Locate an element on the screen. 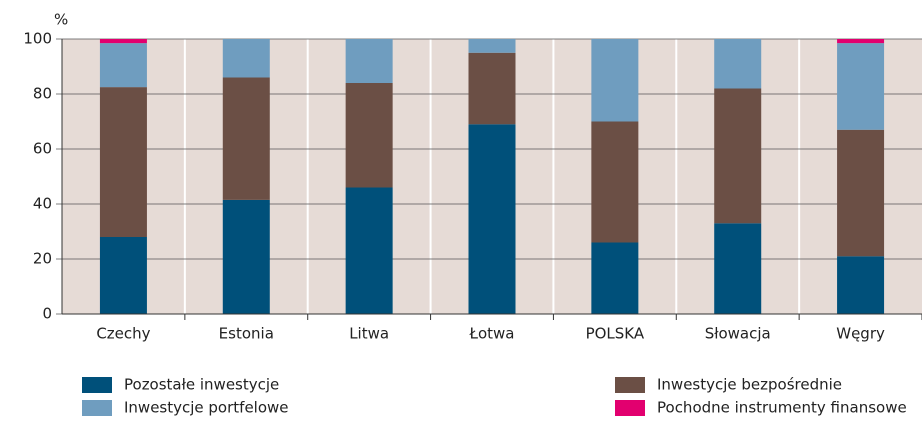 The height and width of the screenshot is (430, 922). x-tick-label: Węgry is located at coordinates (860, 334).